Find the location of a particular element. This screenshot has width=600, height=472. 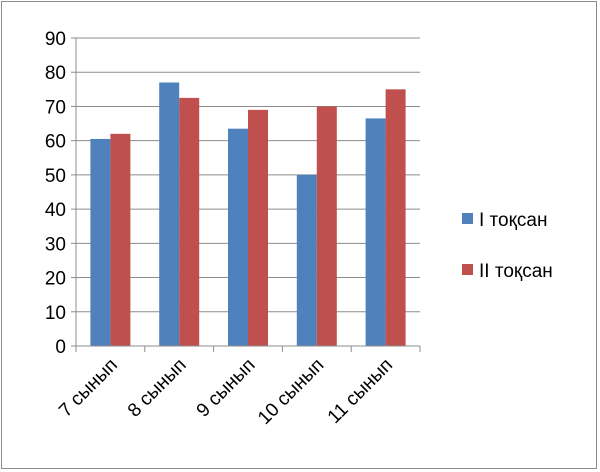

y-tick-label: 70 is located at coordinates (55, 107).